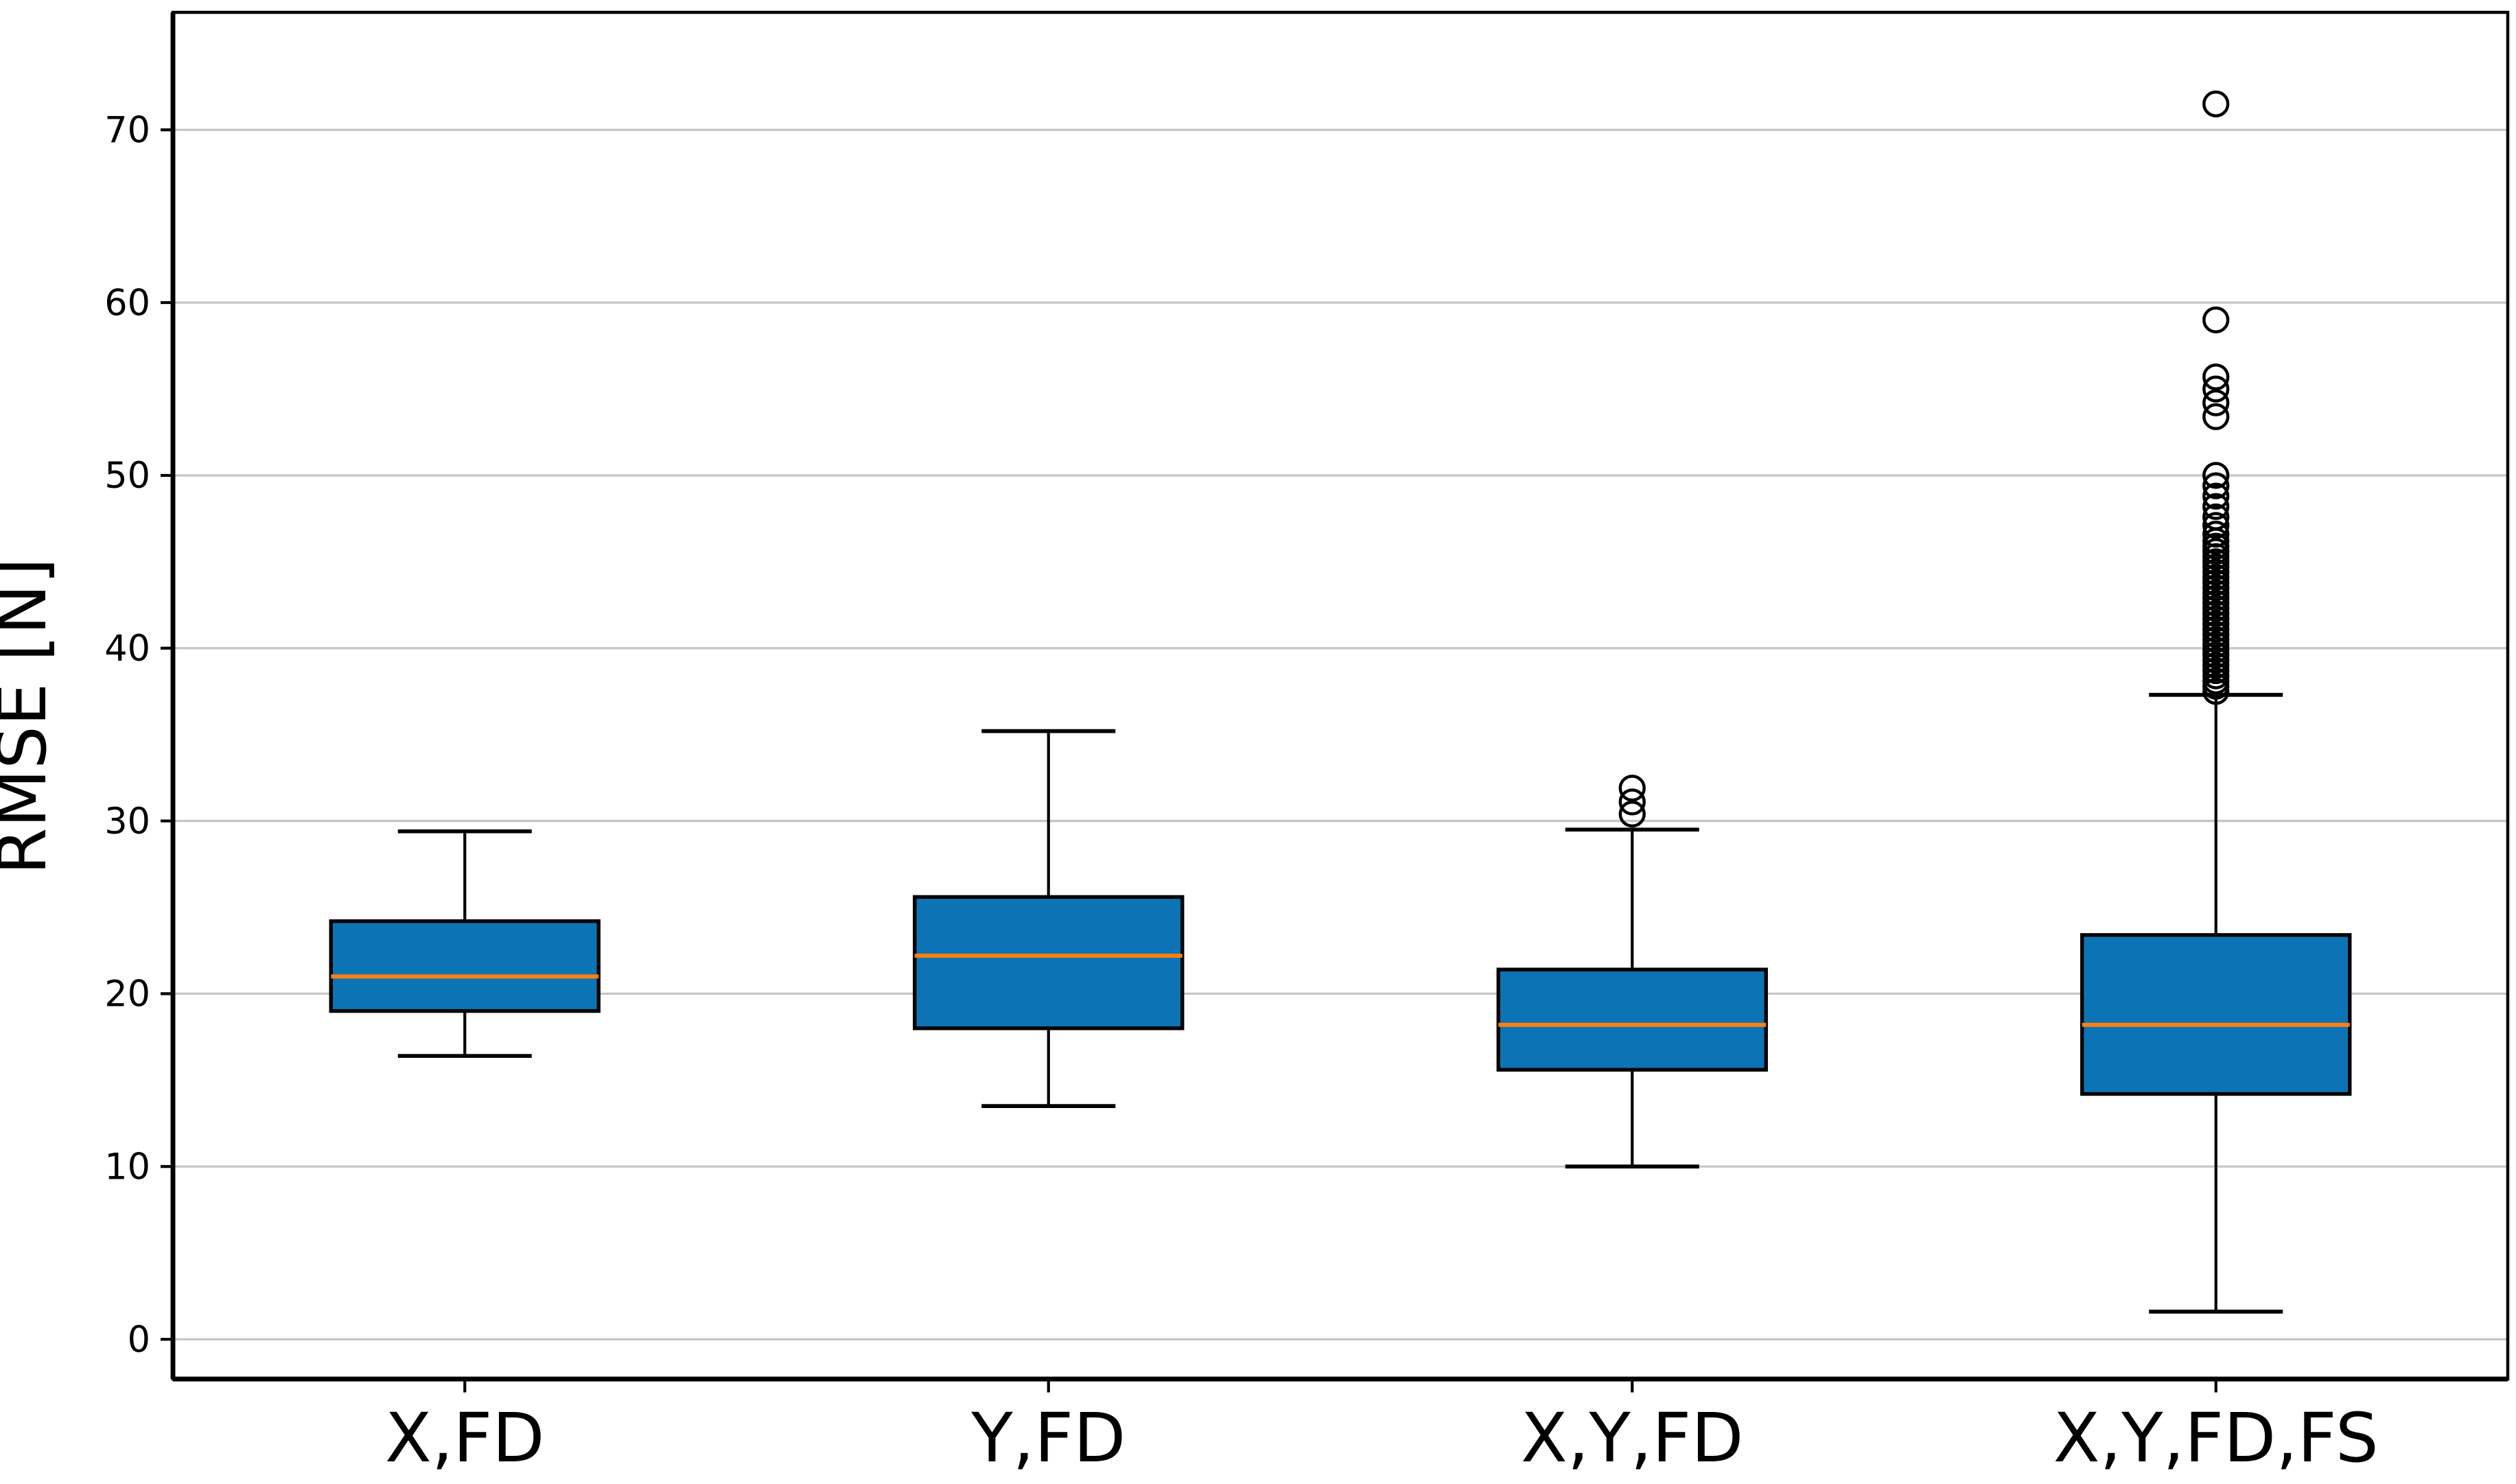 The height and width of the screenshot is (1484, 2516). What do you see at coordinates (127, 994) in the screenshot?
I see `y-tick-label: 20` at bounding box center [127, 994].